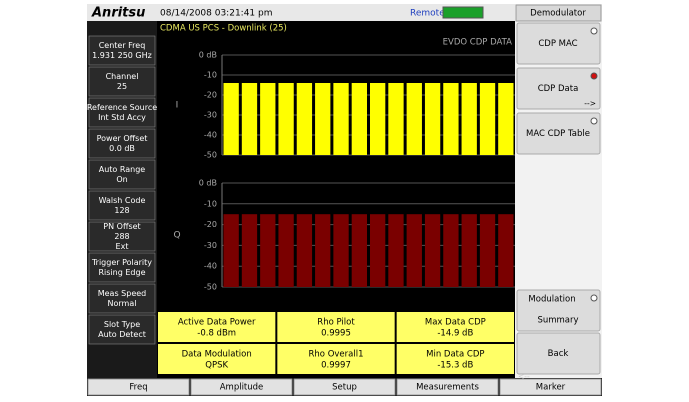  What do you see at coordinates (122, 334) in the screenshot?
I see `parameter-text: Auto Detect` at bounding box center [122, 334].